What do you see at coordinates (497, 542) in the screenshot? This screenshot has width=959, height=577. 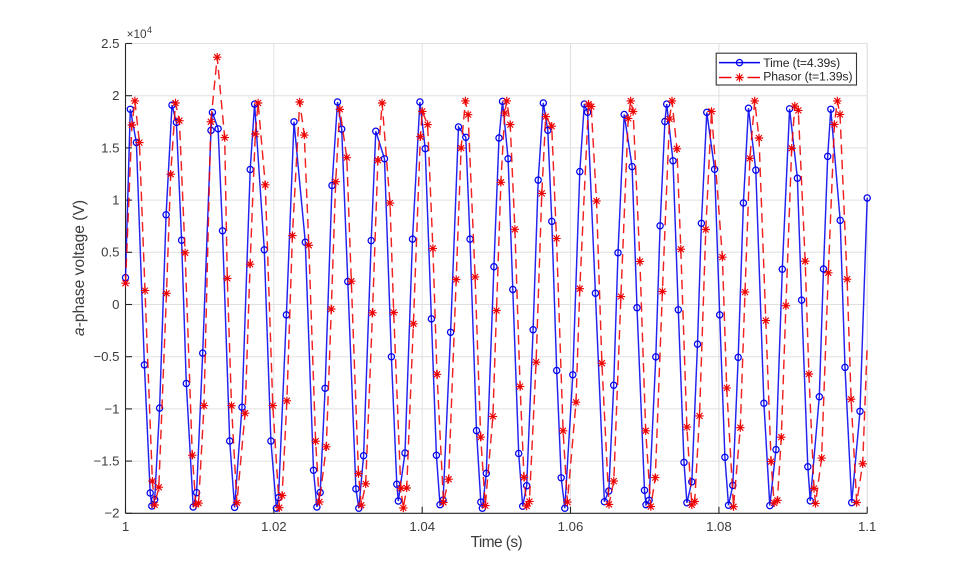 I see `svg-text: Time (s)` at bounding box center [497, 542].